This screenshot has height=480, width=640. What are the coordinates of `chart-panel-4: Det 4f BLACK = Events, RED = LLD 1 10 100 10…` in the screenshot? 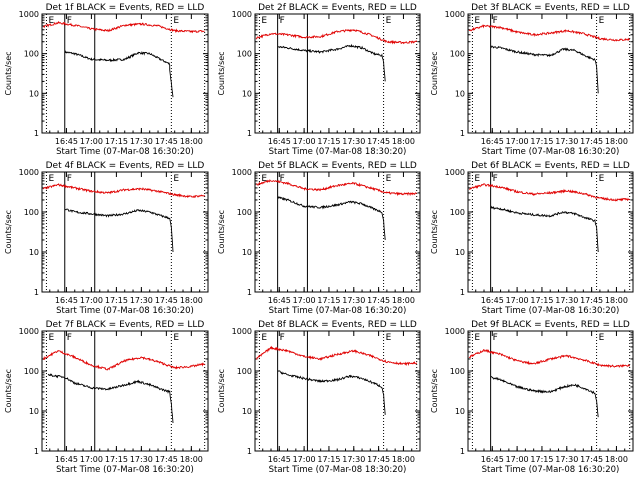 It's located at (106, 238).